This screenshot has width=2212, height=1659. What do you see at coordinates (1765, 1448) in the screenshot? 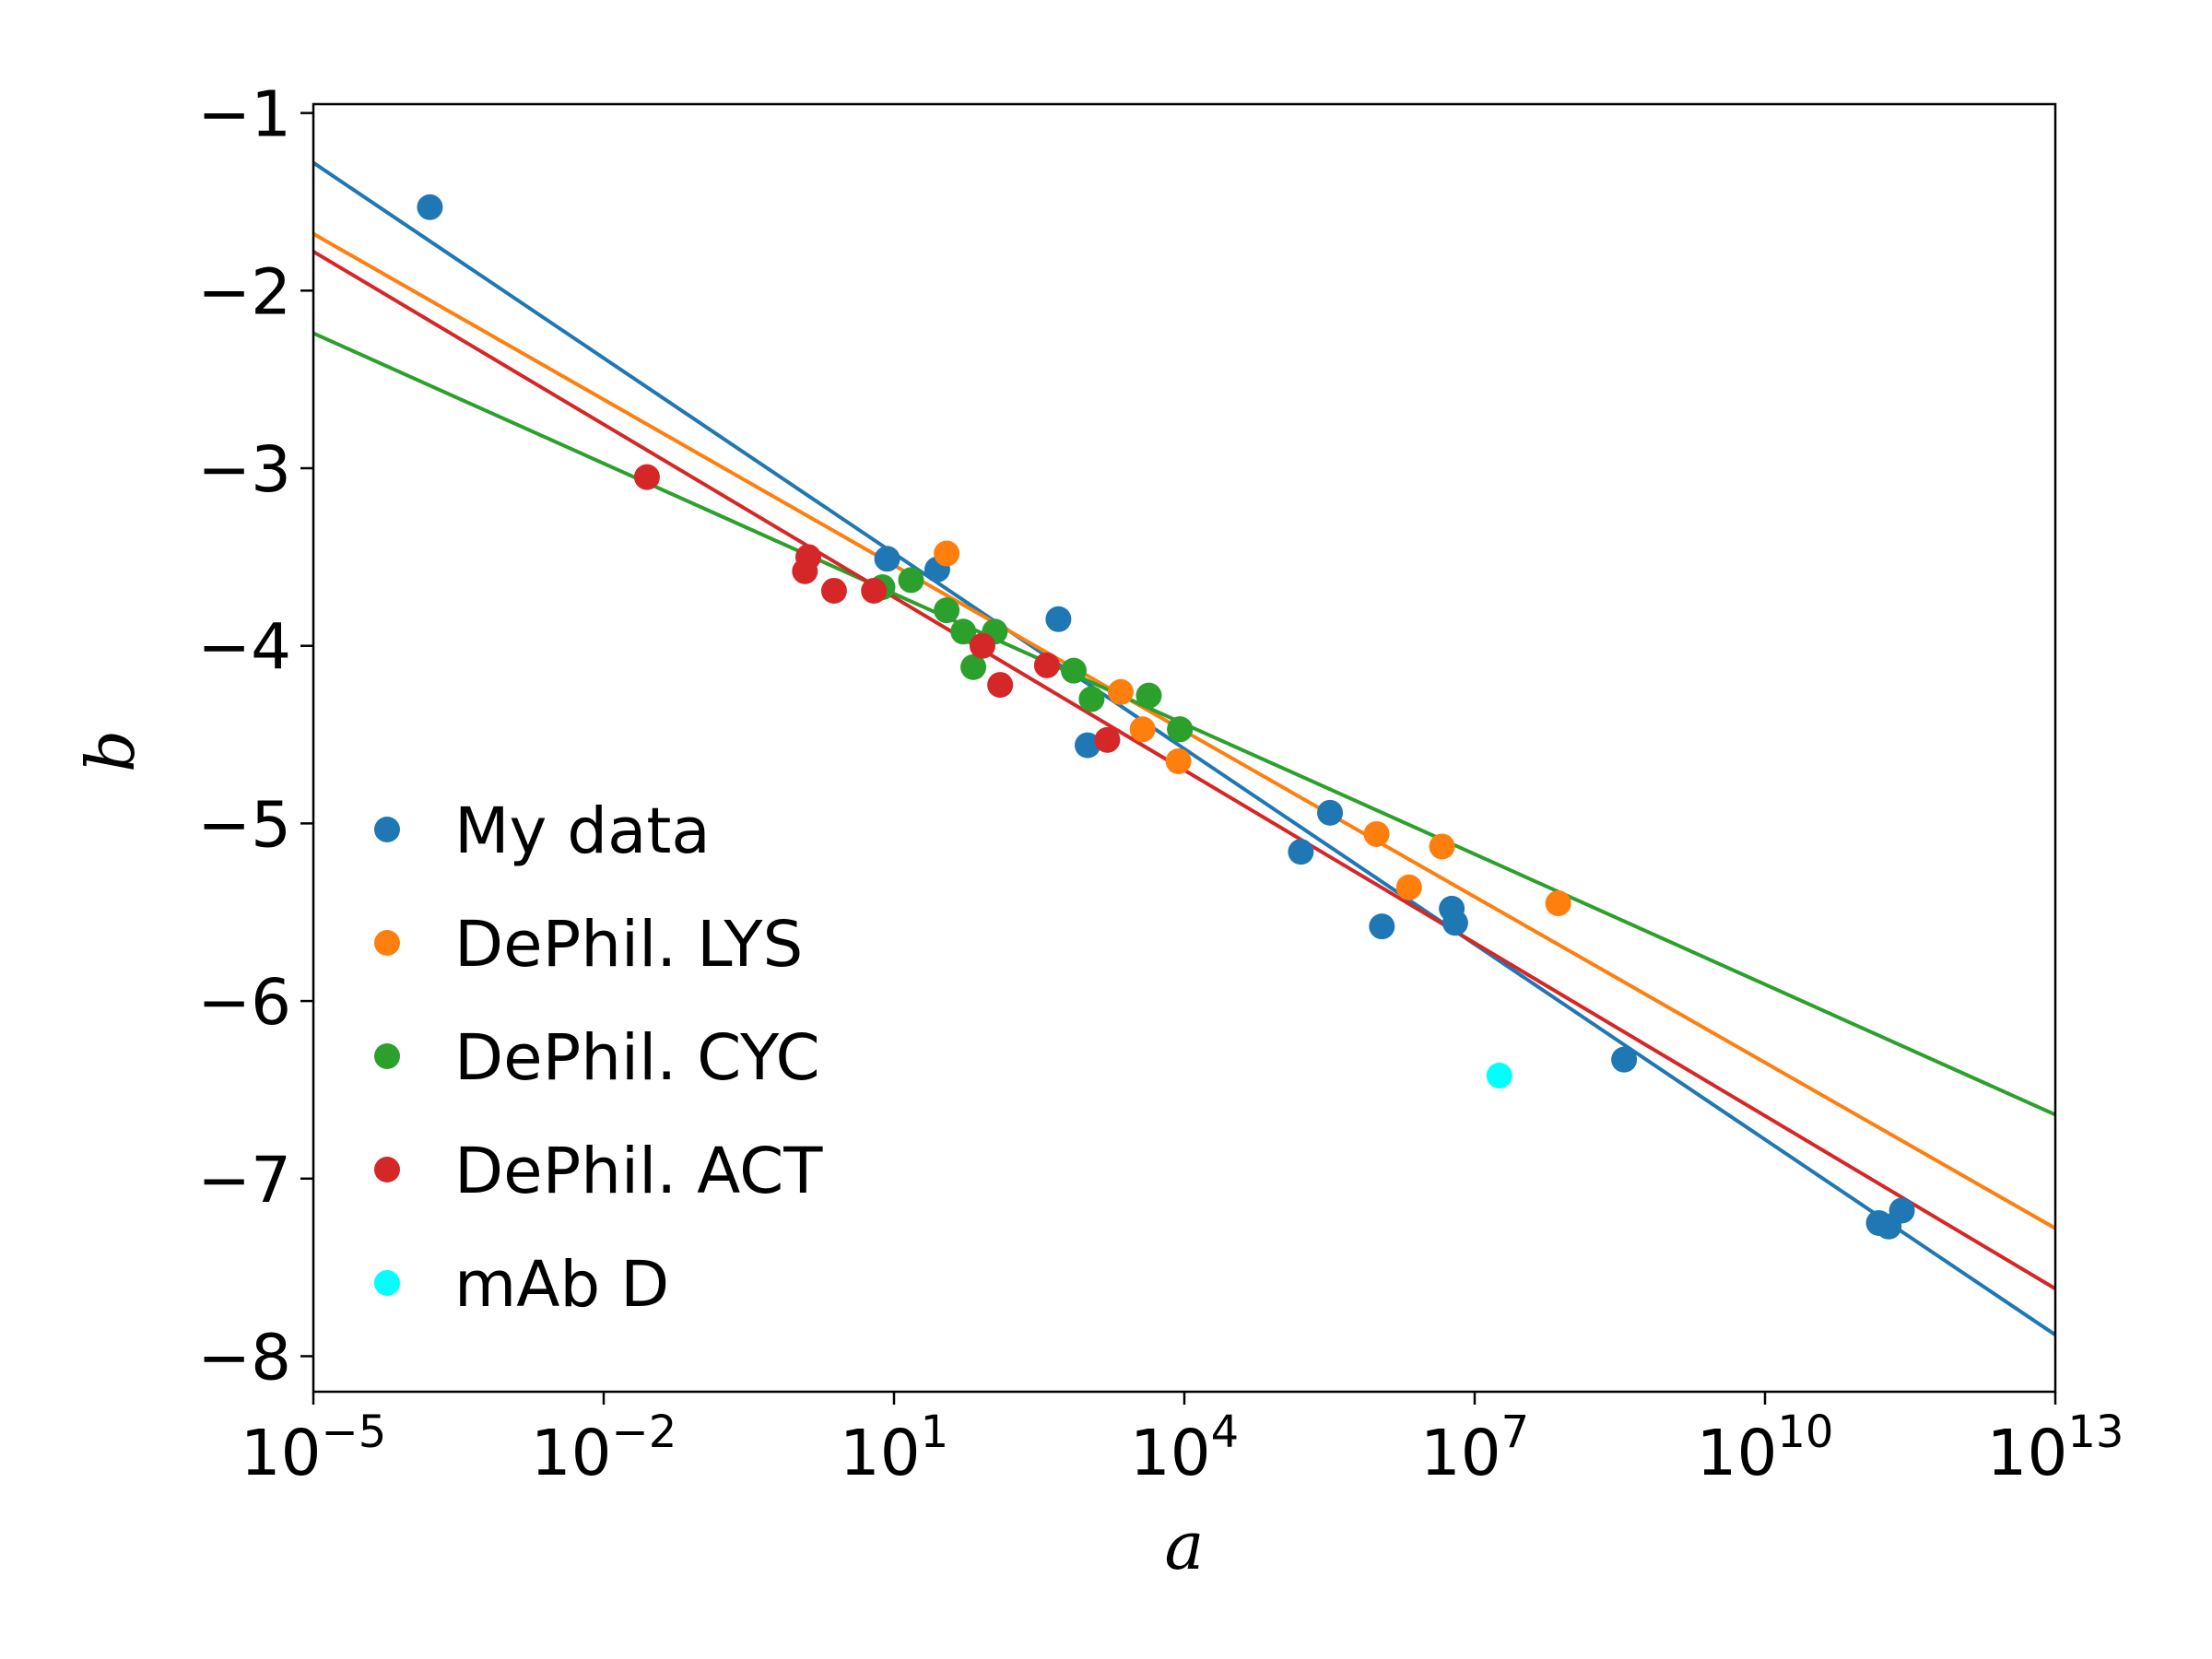
I see `x-tick-label: 10¹⁰` at bounding box center [1765, 1448].